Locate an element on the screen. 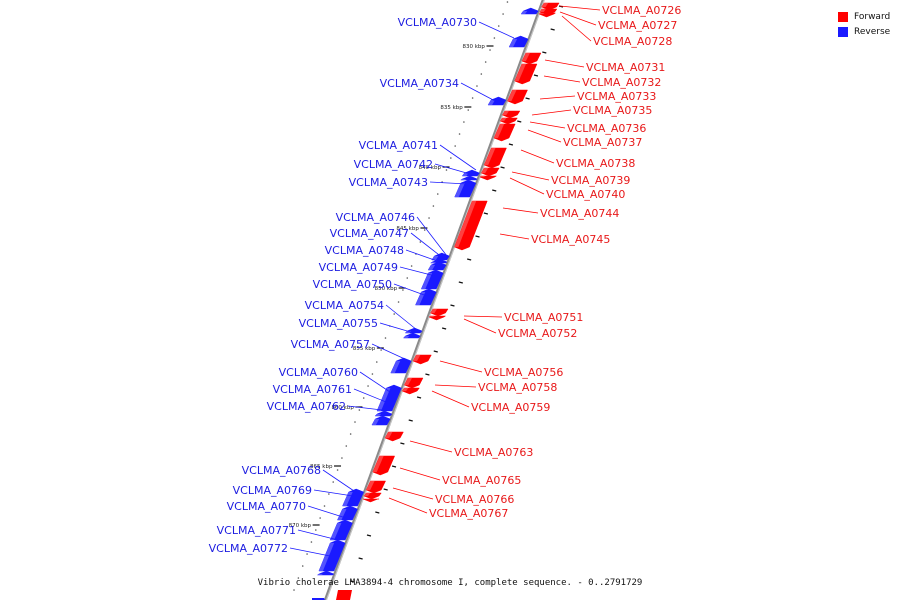 The image size is (900, 600). reverse-gene-label: VCLMA_A0734 is located at coordinates (419, 83).